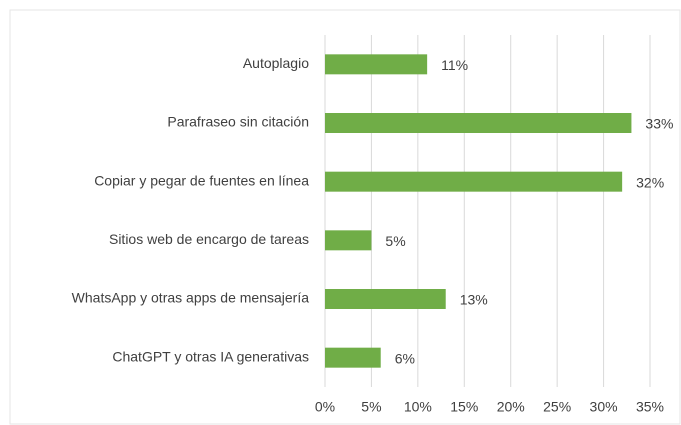 The image size is (681, 425). What do you see at coordinates (371, 407) in the screenshot?
I see `x-tick-label: 5%` at bounding box center [371, 407].